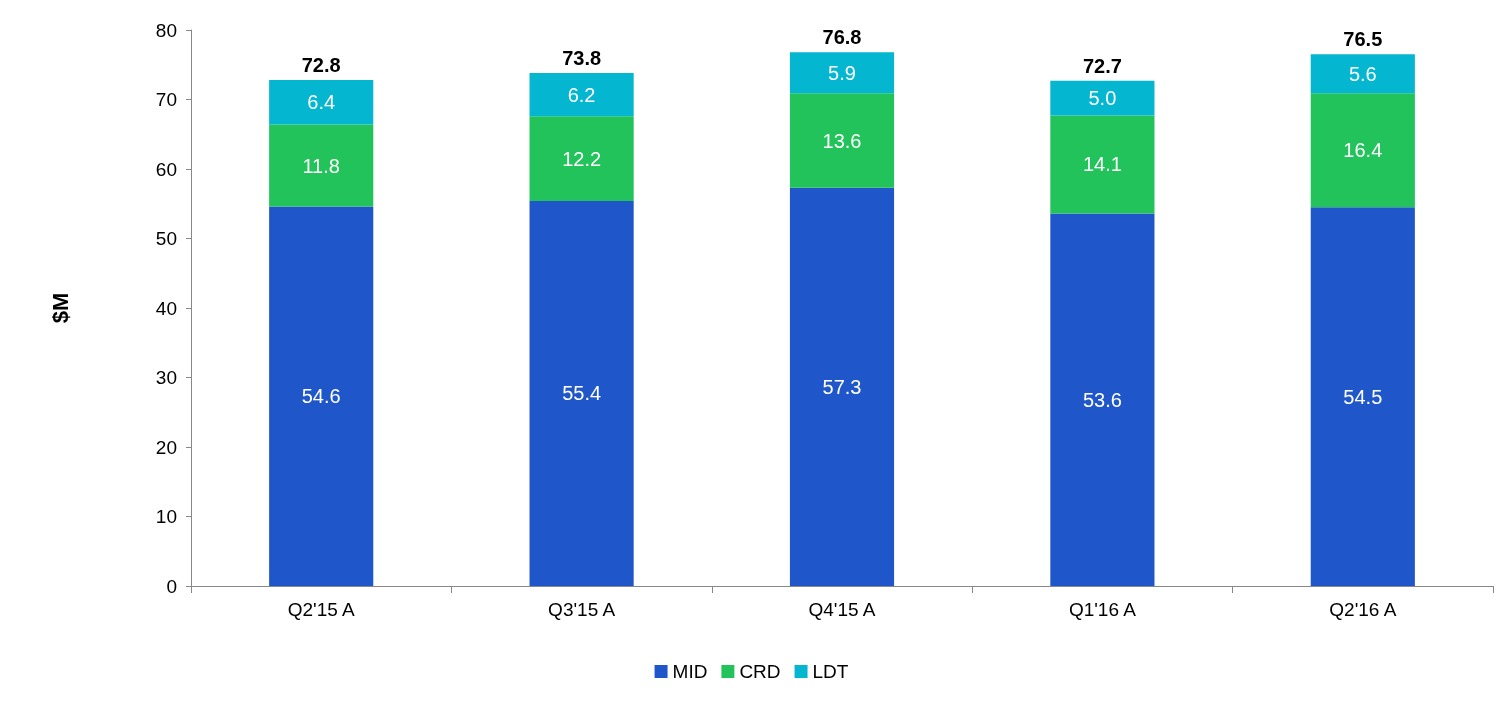 This screenshot has width=1503, height=702. I want to click on data-label: 5.9, so click(842, 72).